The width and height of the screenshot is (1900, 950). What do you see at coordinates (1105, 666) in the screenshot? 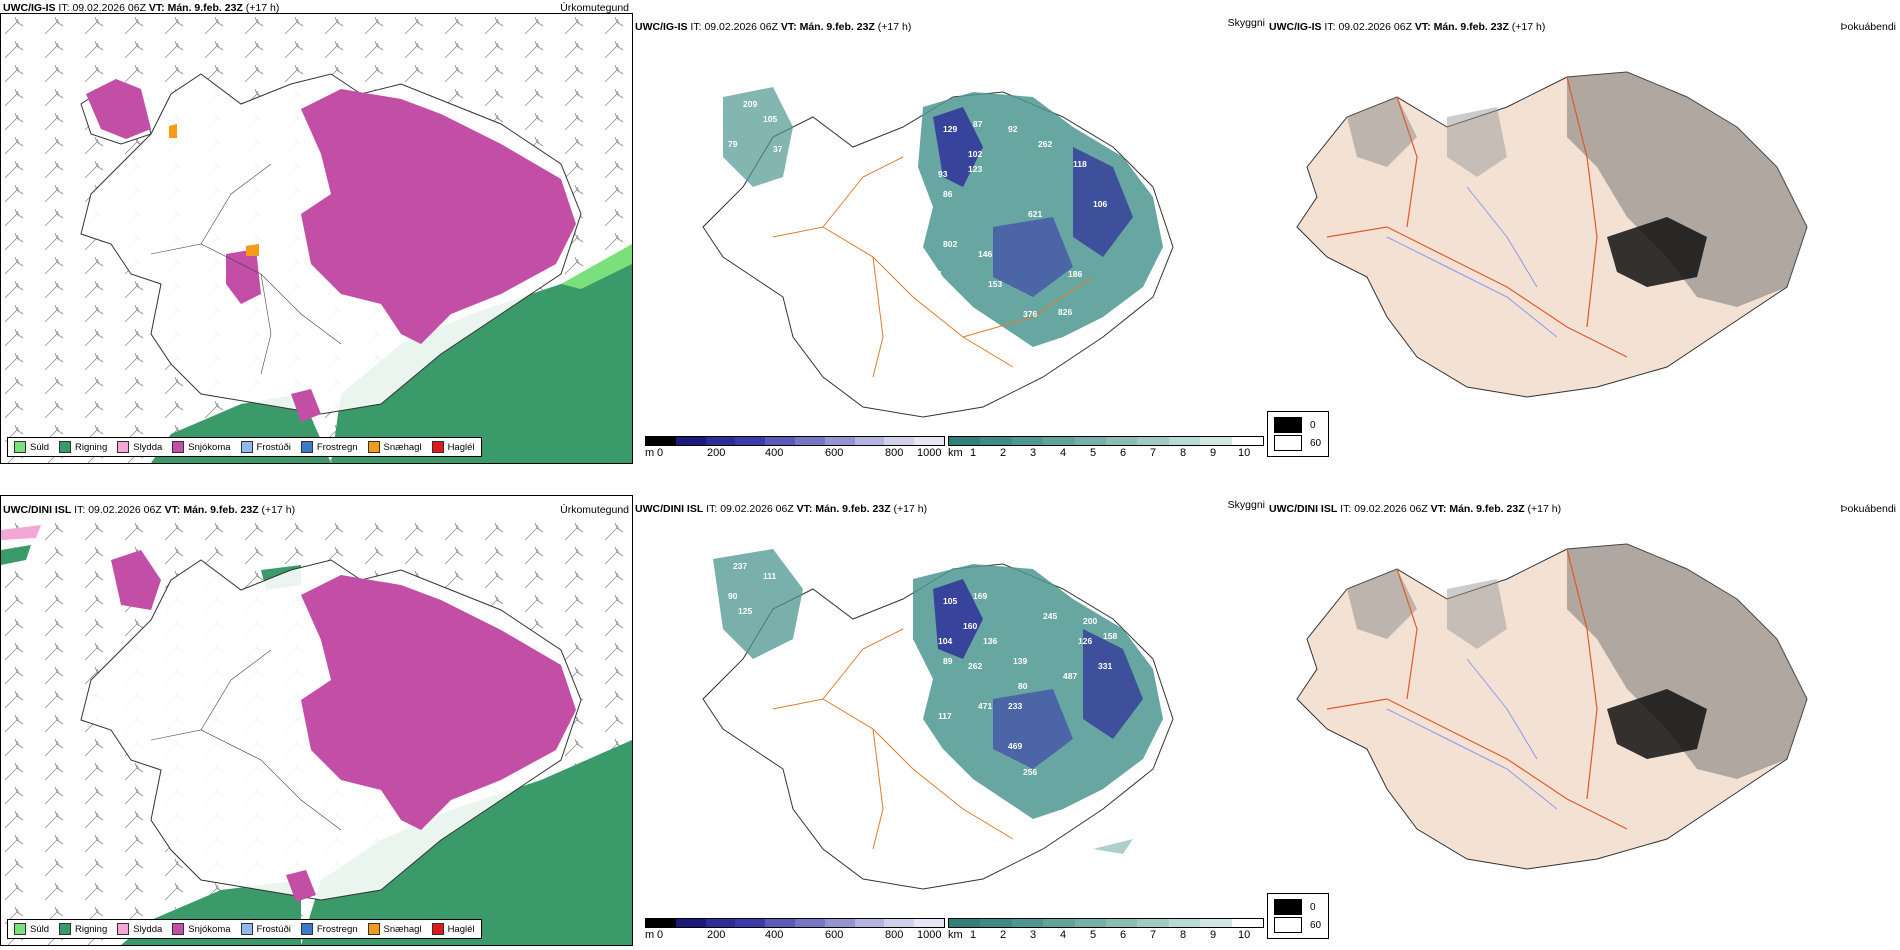
I see `vis-label: 331` at bounding box center [1105, 666].